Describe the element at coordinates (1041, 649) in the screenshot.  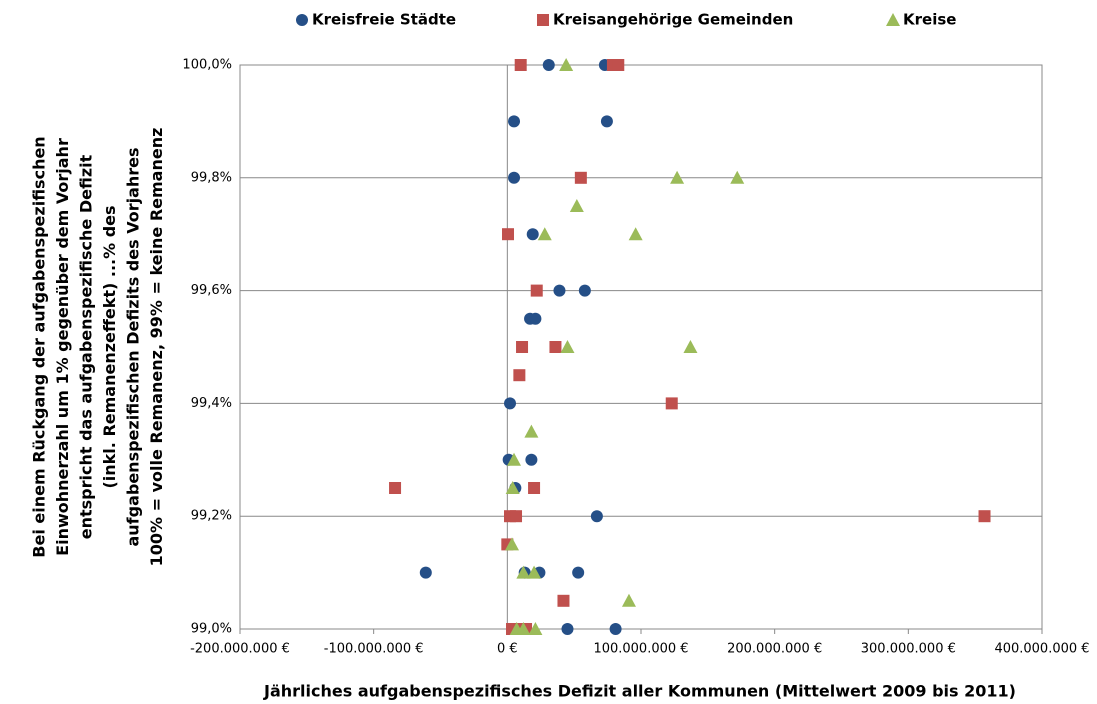
I see `x-tick-label: 400.000.000 €` at that location.